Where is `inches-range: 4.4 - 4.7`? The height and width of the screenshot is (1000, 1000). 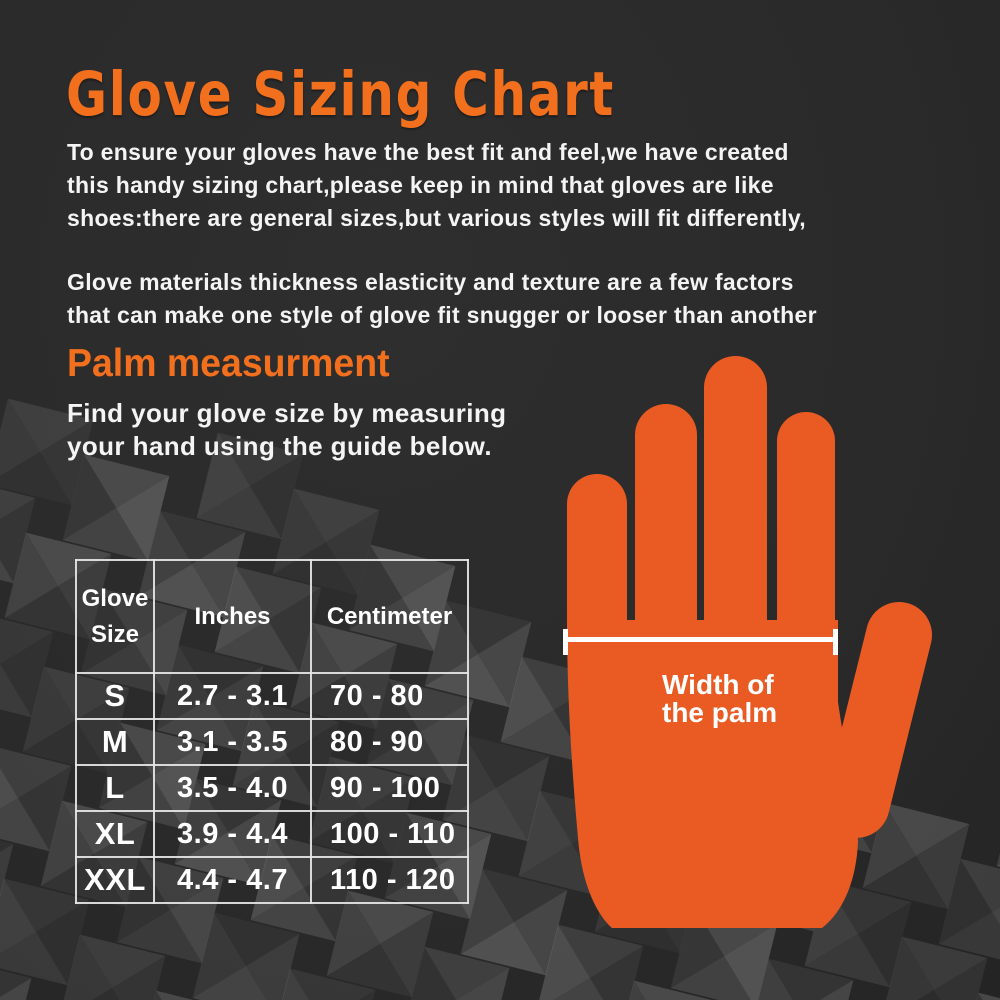 inches-range: 4.4 - 4.7 is located at coordinates (232, 880).